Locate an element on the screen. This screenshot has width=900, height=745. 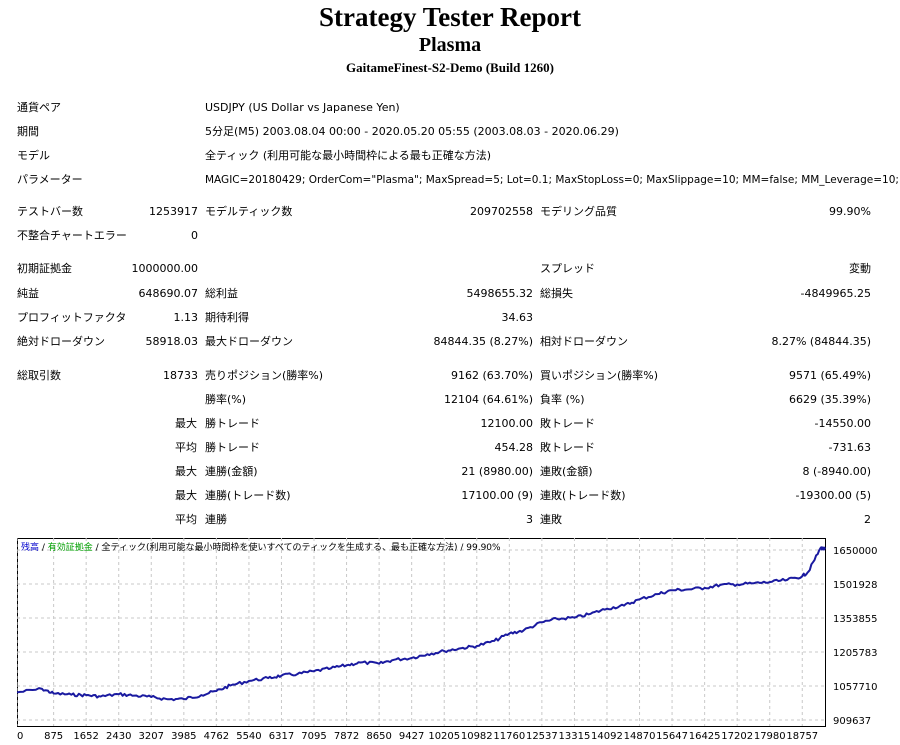
bars-label: テストバー数 is located at coordinates (50, 211).